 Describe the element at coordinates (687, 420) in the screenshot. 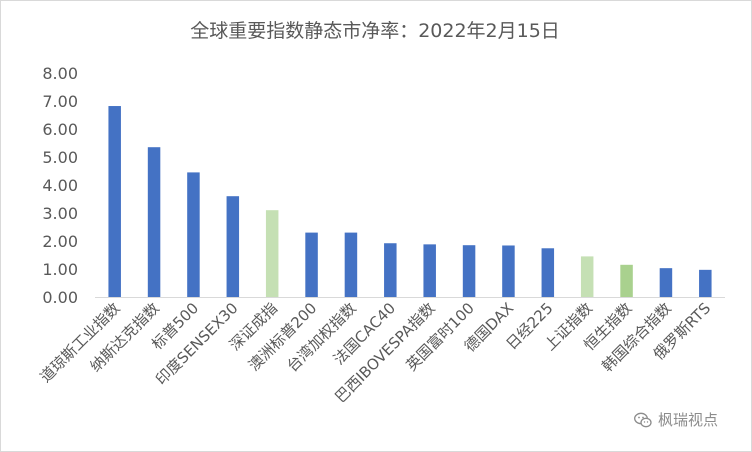

I see `watermark-text: 枫瑞视点` at that location.